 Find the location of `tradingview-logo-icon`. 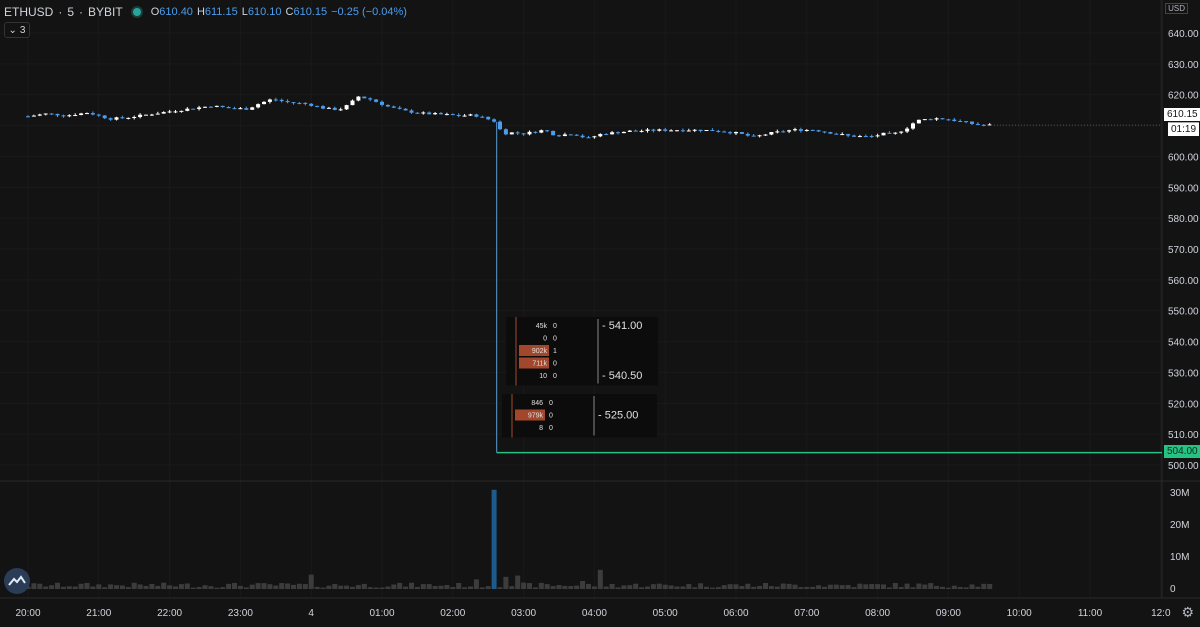

tradingview-logo-icon is located at coordinates (17, 581).